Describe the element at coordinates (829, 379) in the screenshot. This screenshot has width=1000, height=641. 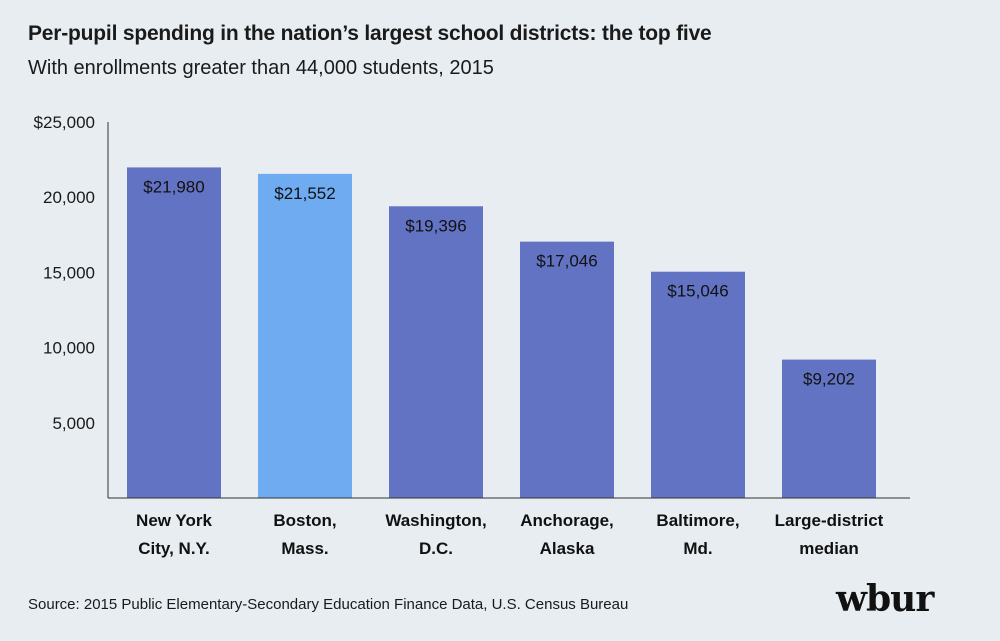
I see `bar-value-label: $9,202` at that location.